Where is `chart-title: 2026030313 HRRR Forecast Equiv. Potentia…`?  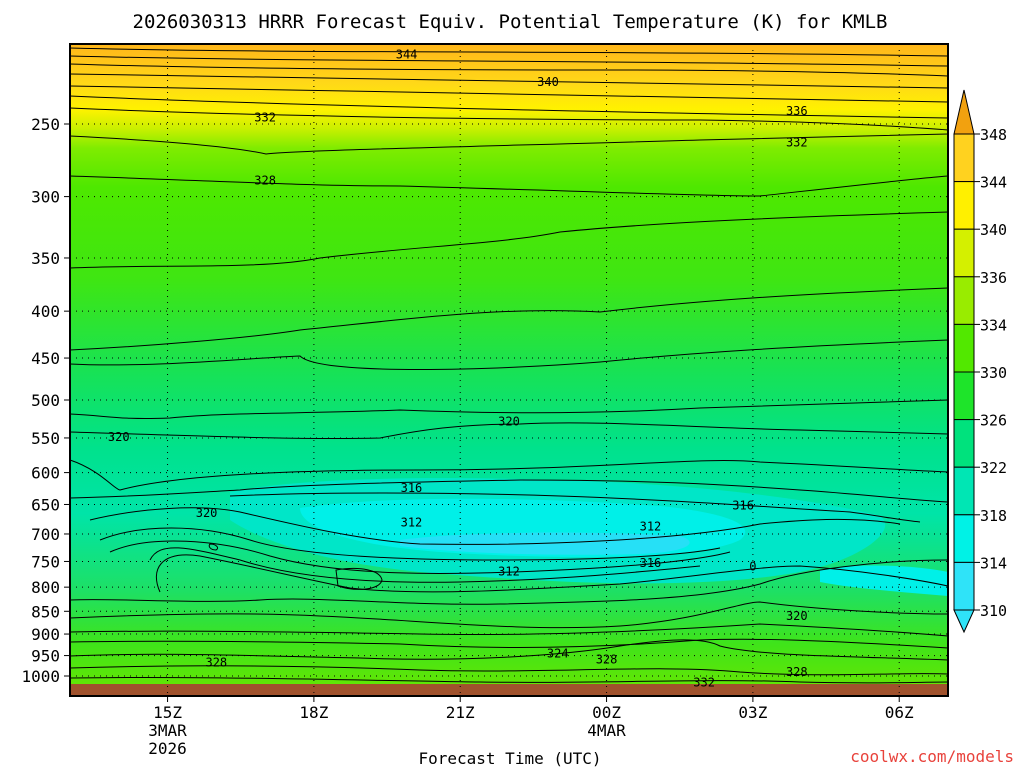
chart-title: 2026030313 HRRR Forecast Equiv. Potentia… is located at coordinates (510, 22).